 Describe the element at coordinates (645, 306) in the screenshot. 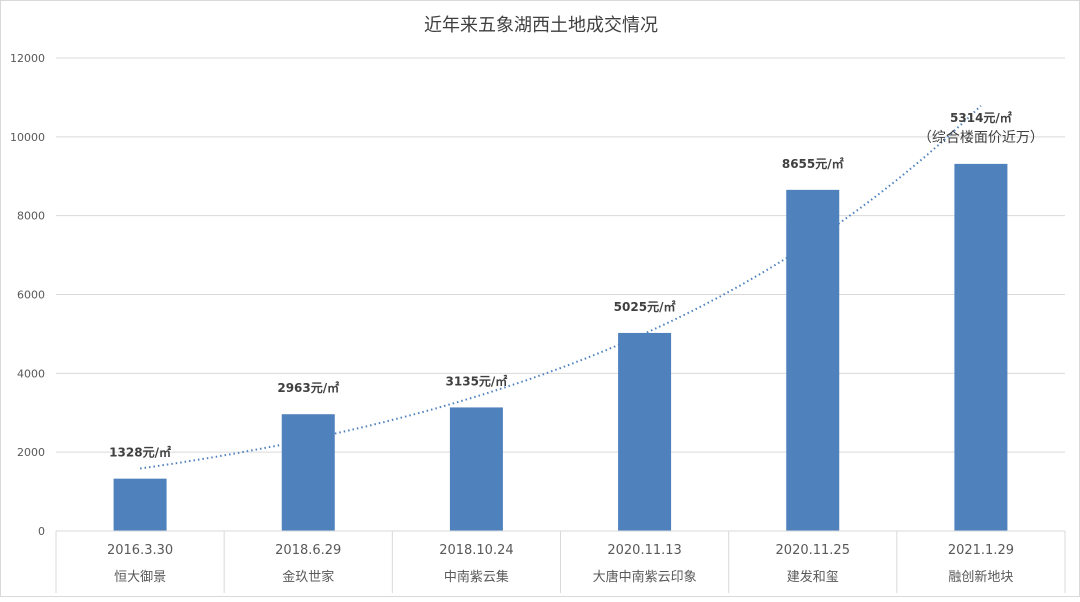

I see `data-label: 5025元/㎡` at that location.